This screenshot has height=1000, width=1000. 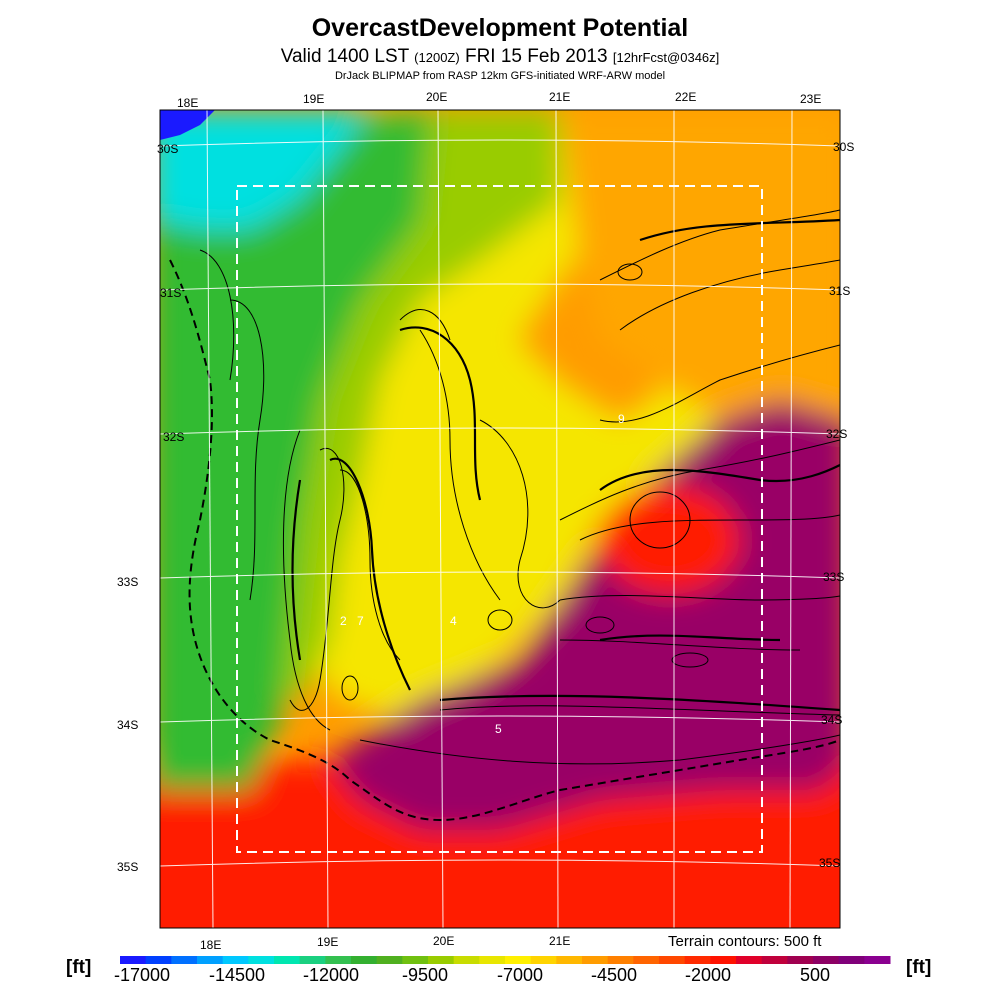 I want to click on contour-label: 7, so click(x=360, y=621).